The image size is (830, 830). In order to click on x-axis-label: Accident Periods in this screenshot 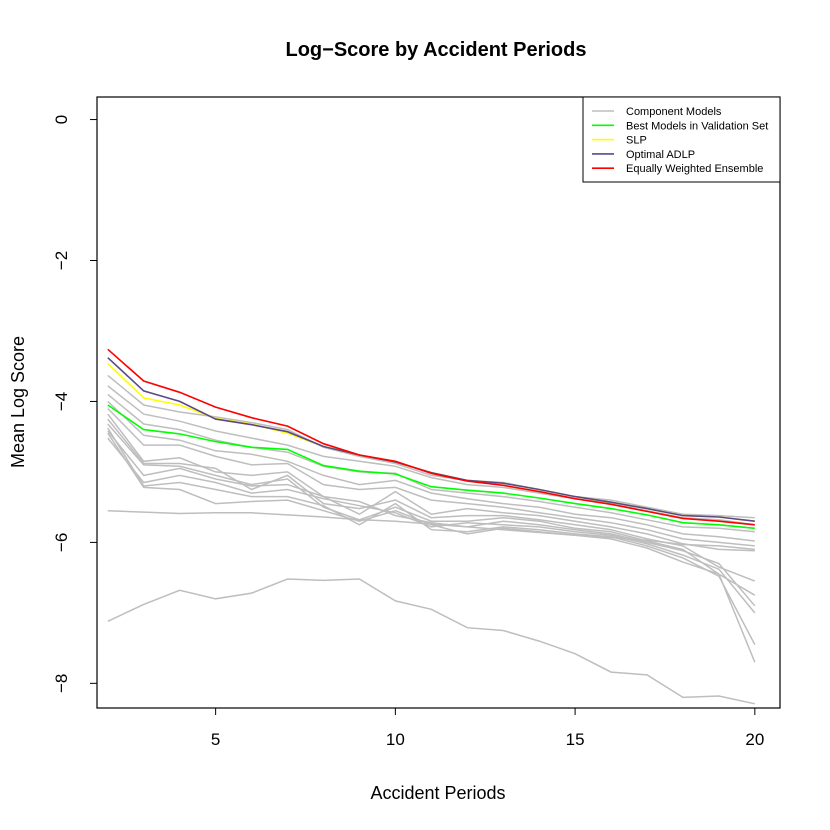, I will do `click(437, 793)`.